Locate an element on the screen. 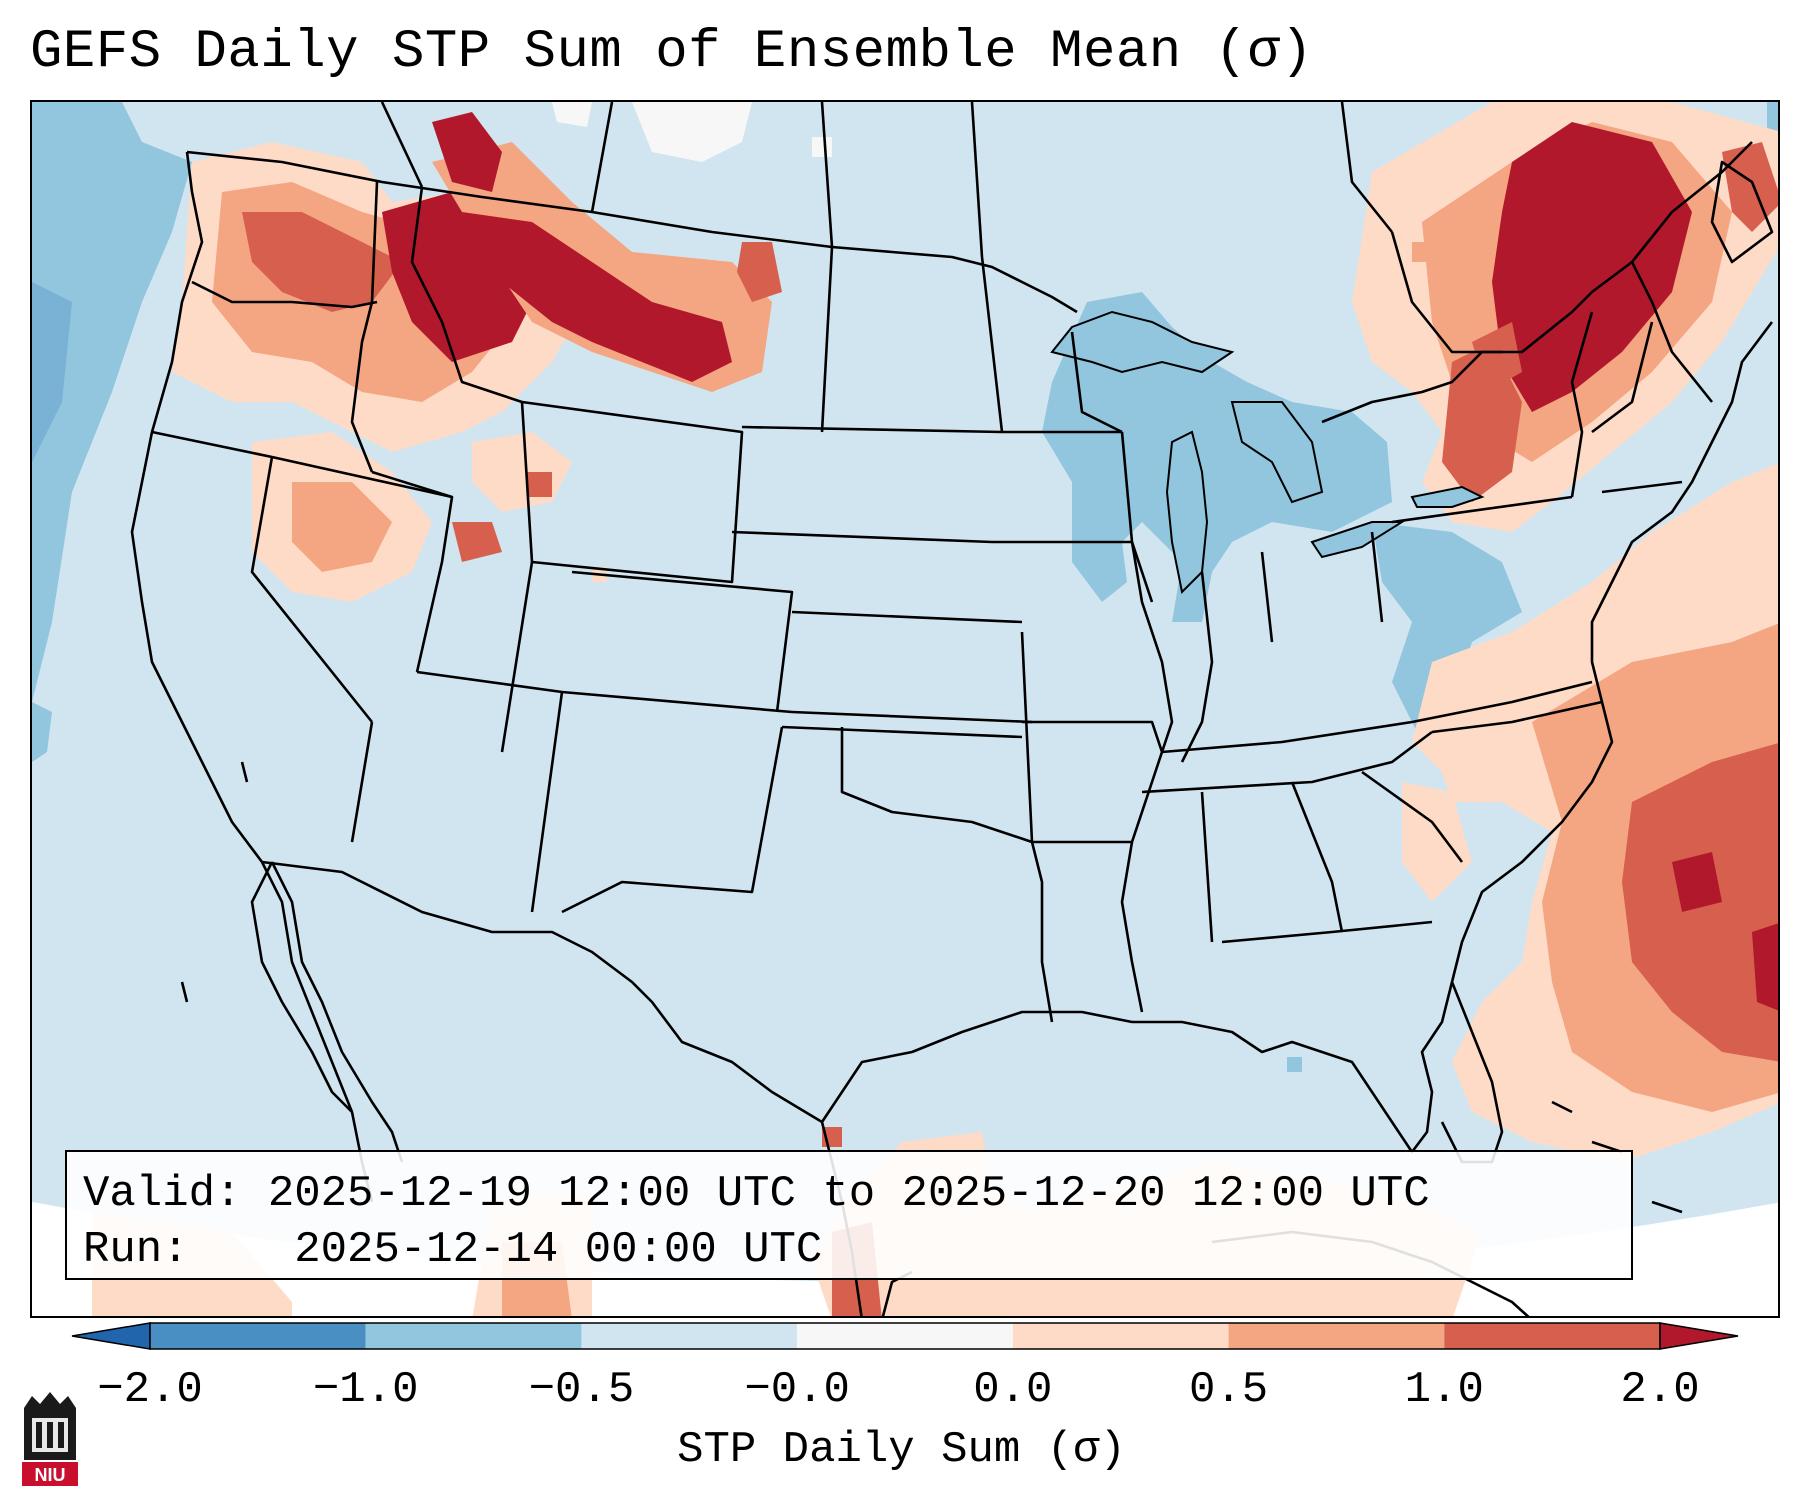 The image size is (1803, 1506). niu-logo: NIU is located at coordinates (50, 1439).